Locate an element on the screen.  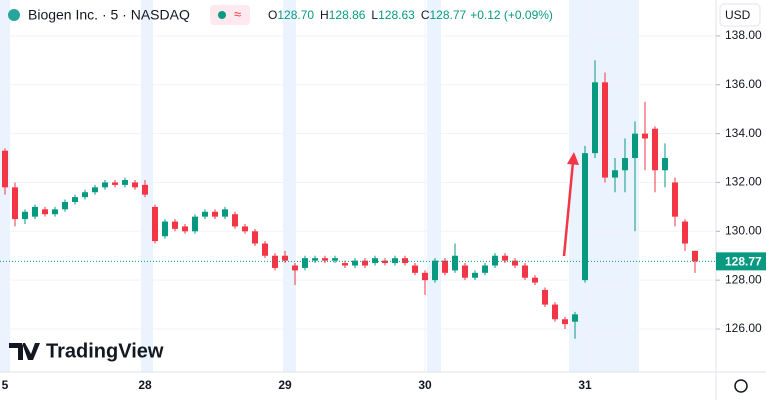
y-tick-label: 136.00 is located at coordinates (743, 84).